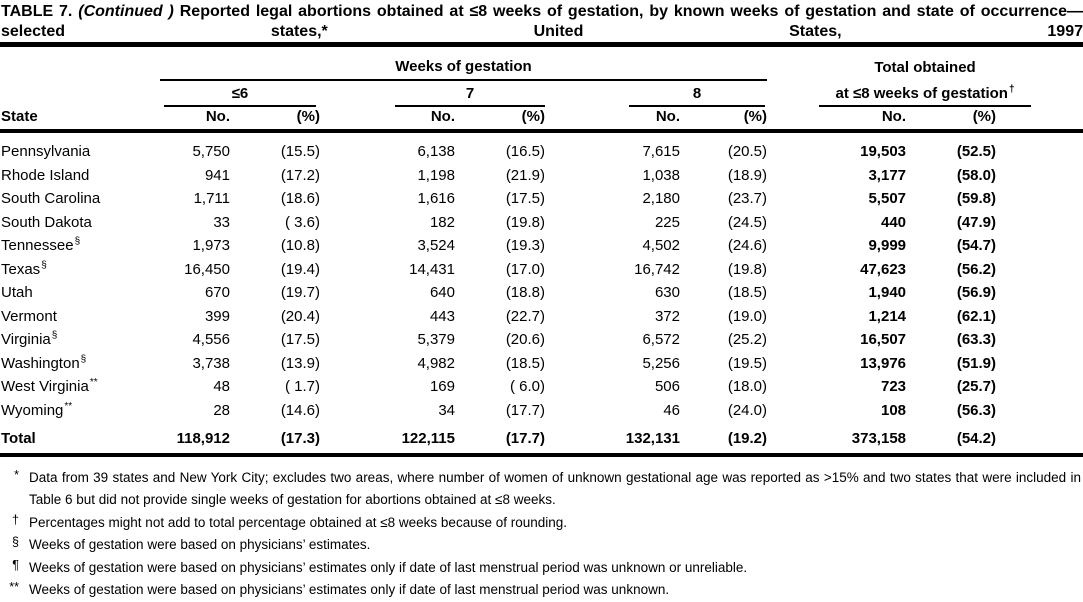  Describe the element at coordinates (211, 151) in the screenshot. I see `no-6wk-cell: 5,750` at that location.